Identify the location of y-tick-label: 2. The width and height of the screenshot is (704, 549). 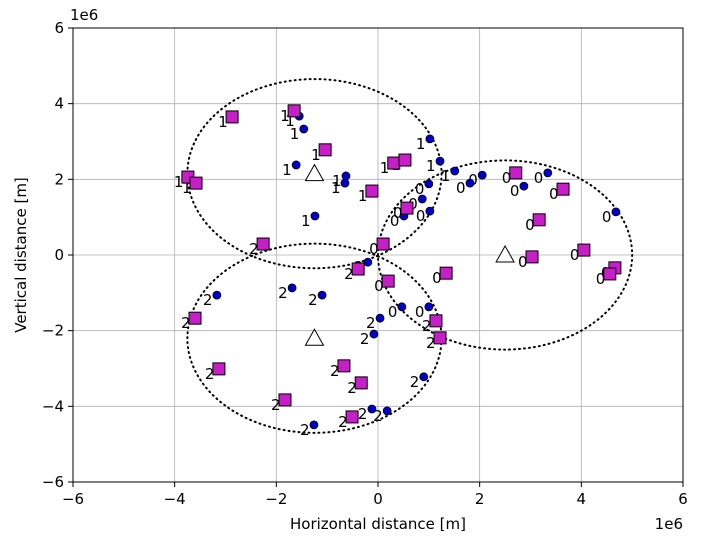
(59, 179).